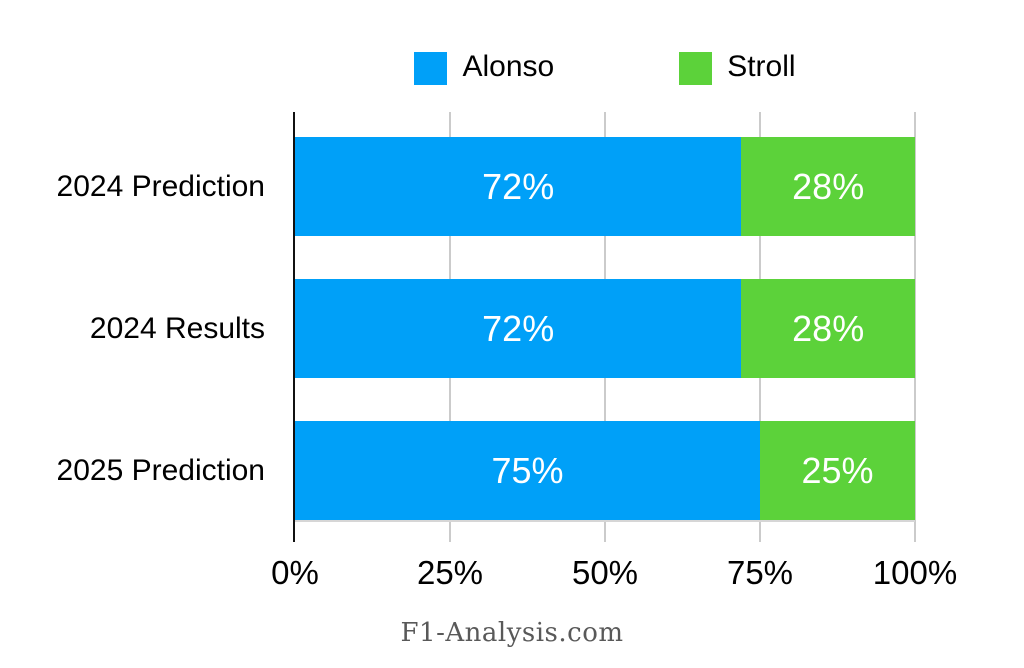  I want to click on bar-value-label: 25%, so click(837, 470).